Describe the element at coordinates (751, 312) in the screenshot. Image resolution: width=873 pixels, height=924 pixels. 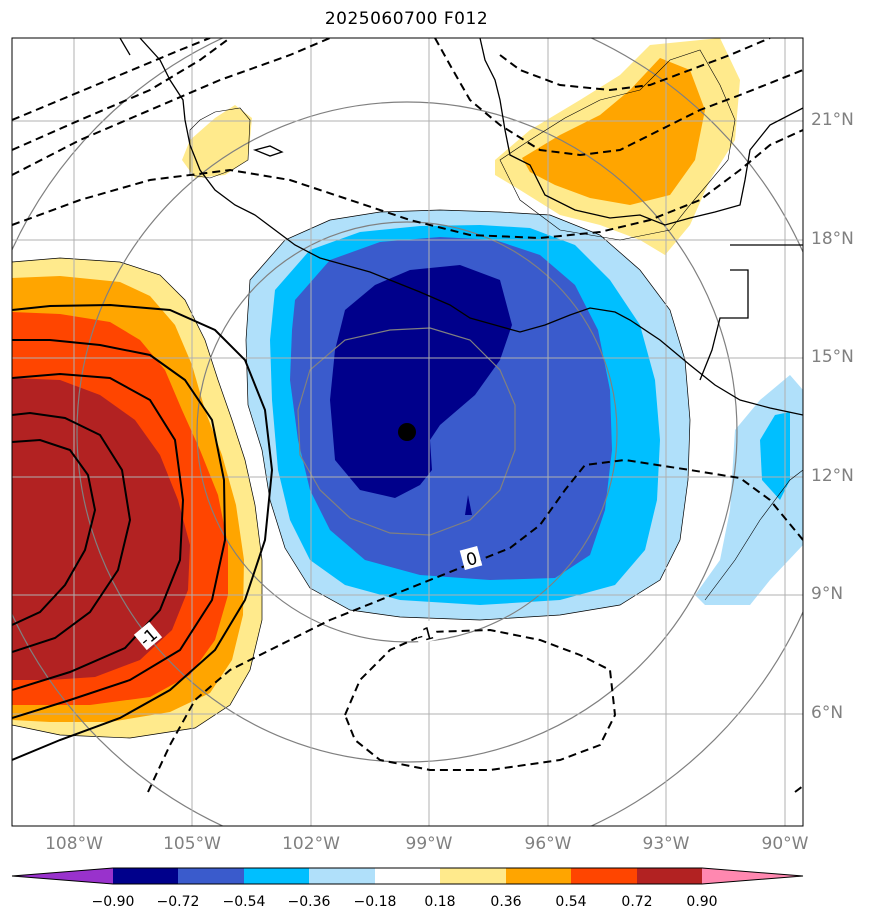
I see `guatemala-border` at that location.